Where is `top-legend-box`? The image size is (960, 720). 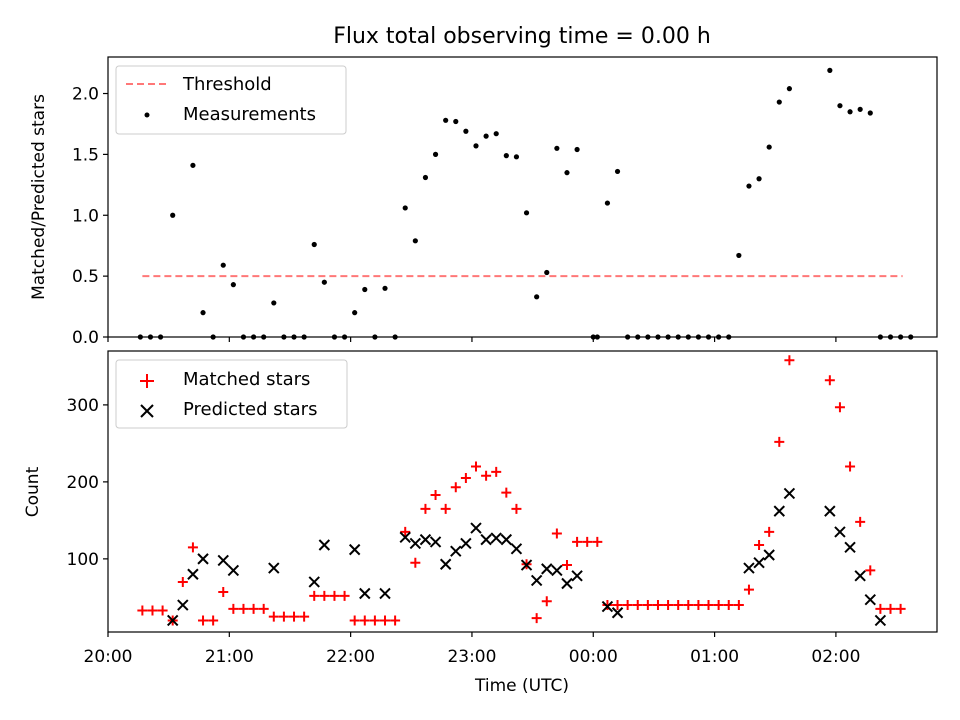
top-legend-box is located at coordinates (231, 100).